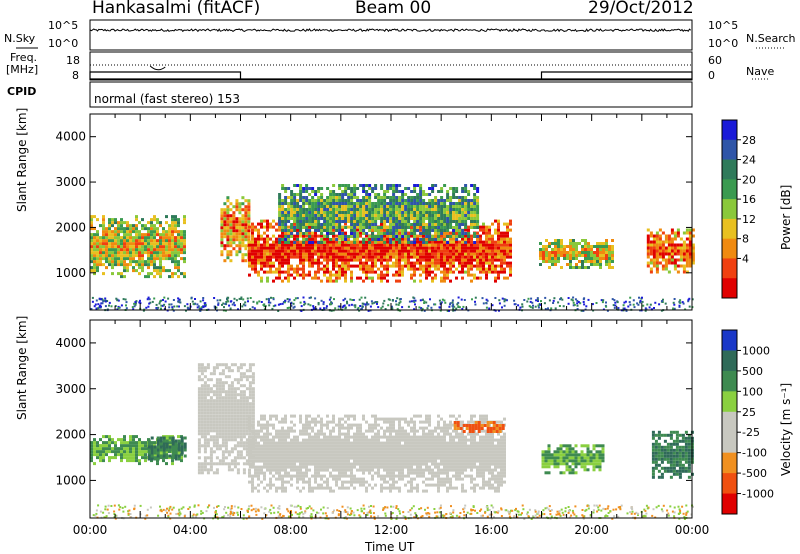  What do you see at coordinates (390, 547) in the screenshot?
I see `x-axis-label: Time UT` at bounding box center [390, 547].